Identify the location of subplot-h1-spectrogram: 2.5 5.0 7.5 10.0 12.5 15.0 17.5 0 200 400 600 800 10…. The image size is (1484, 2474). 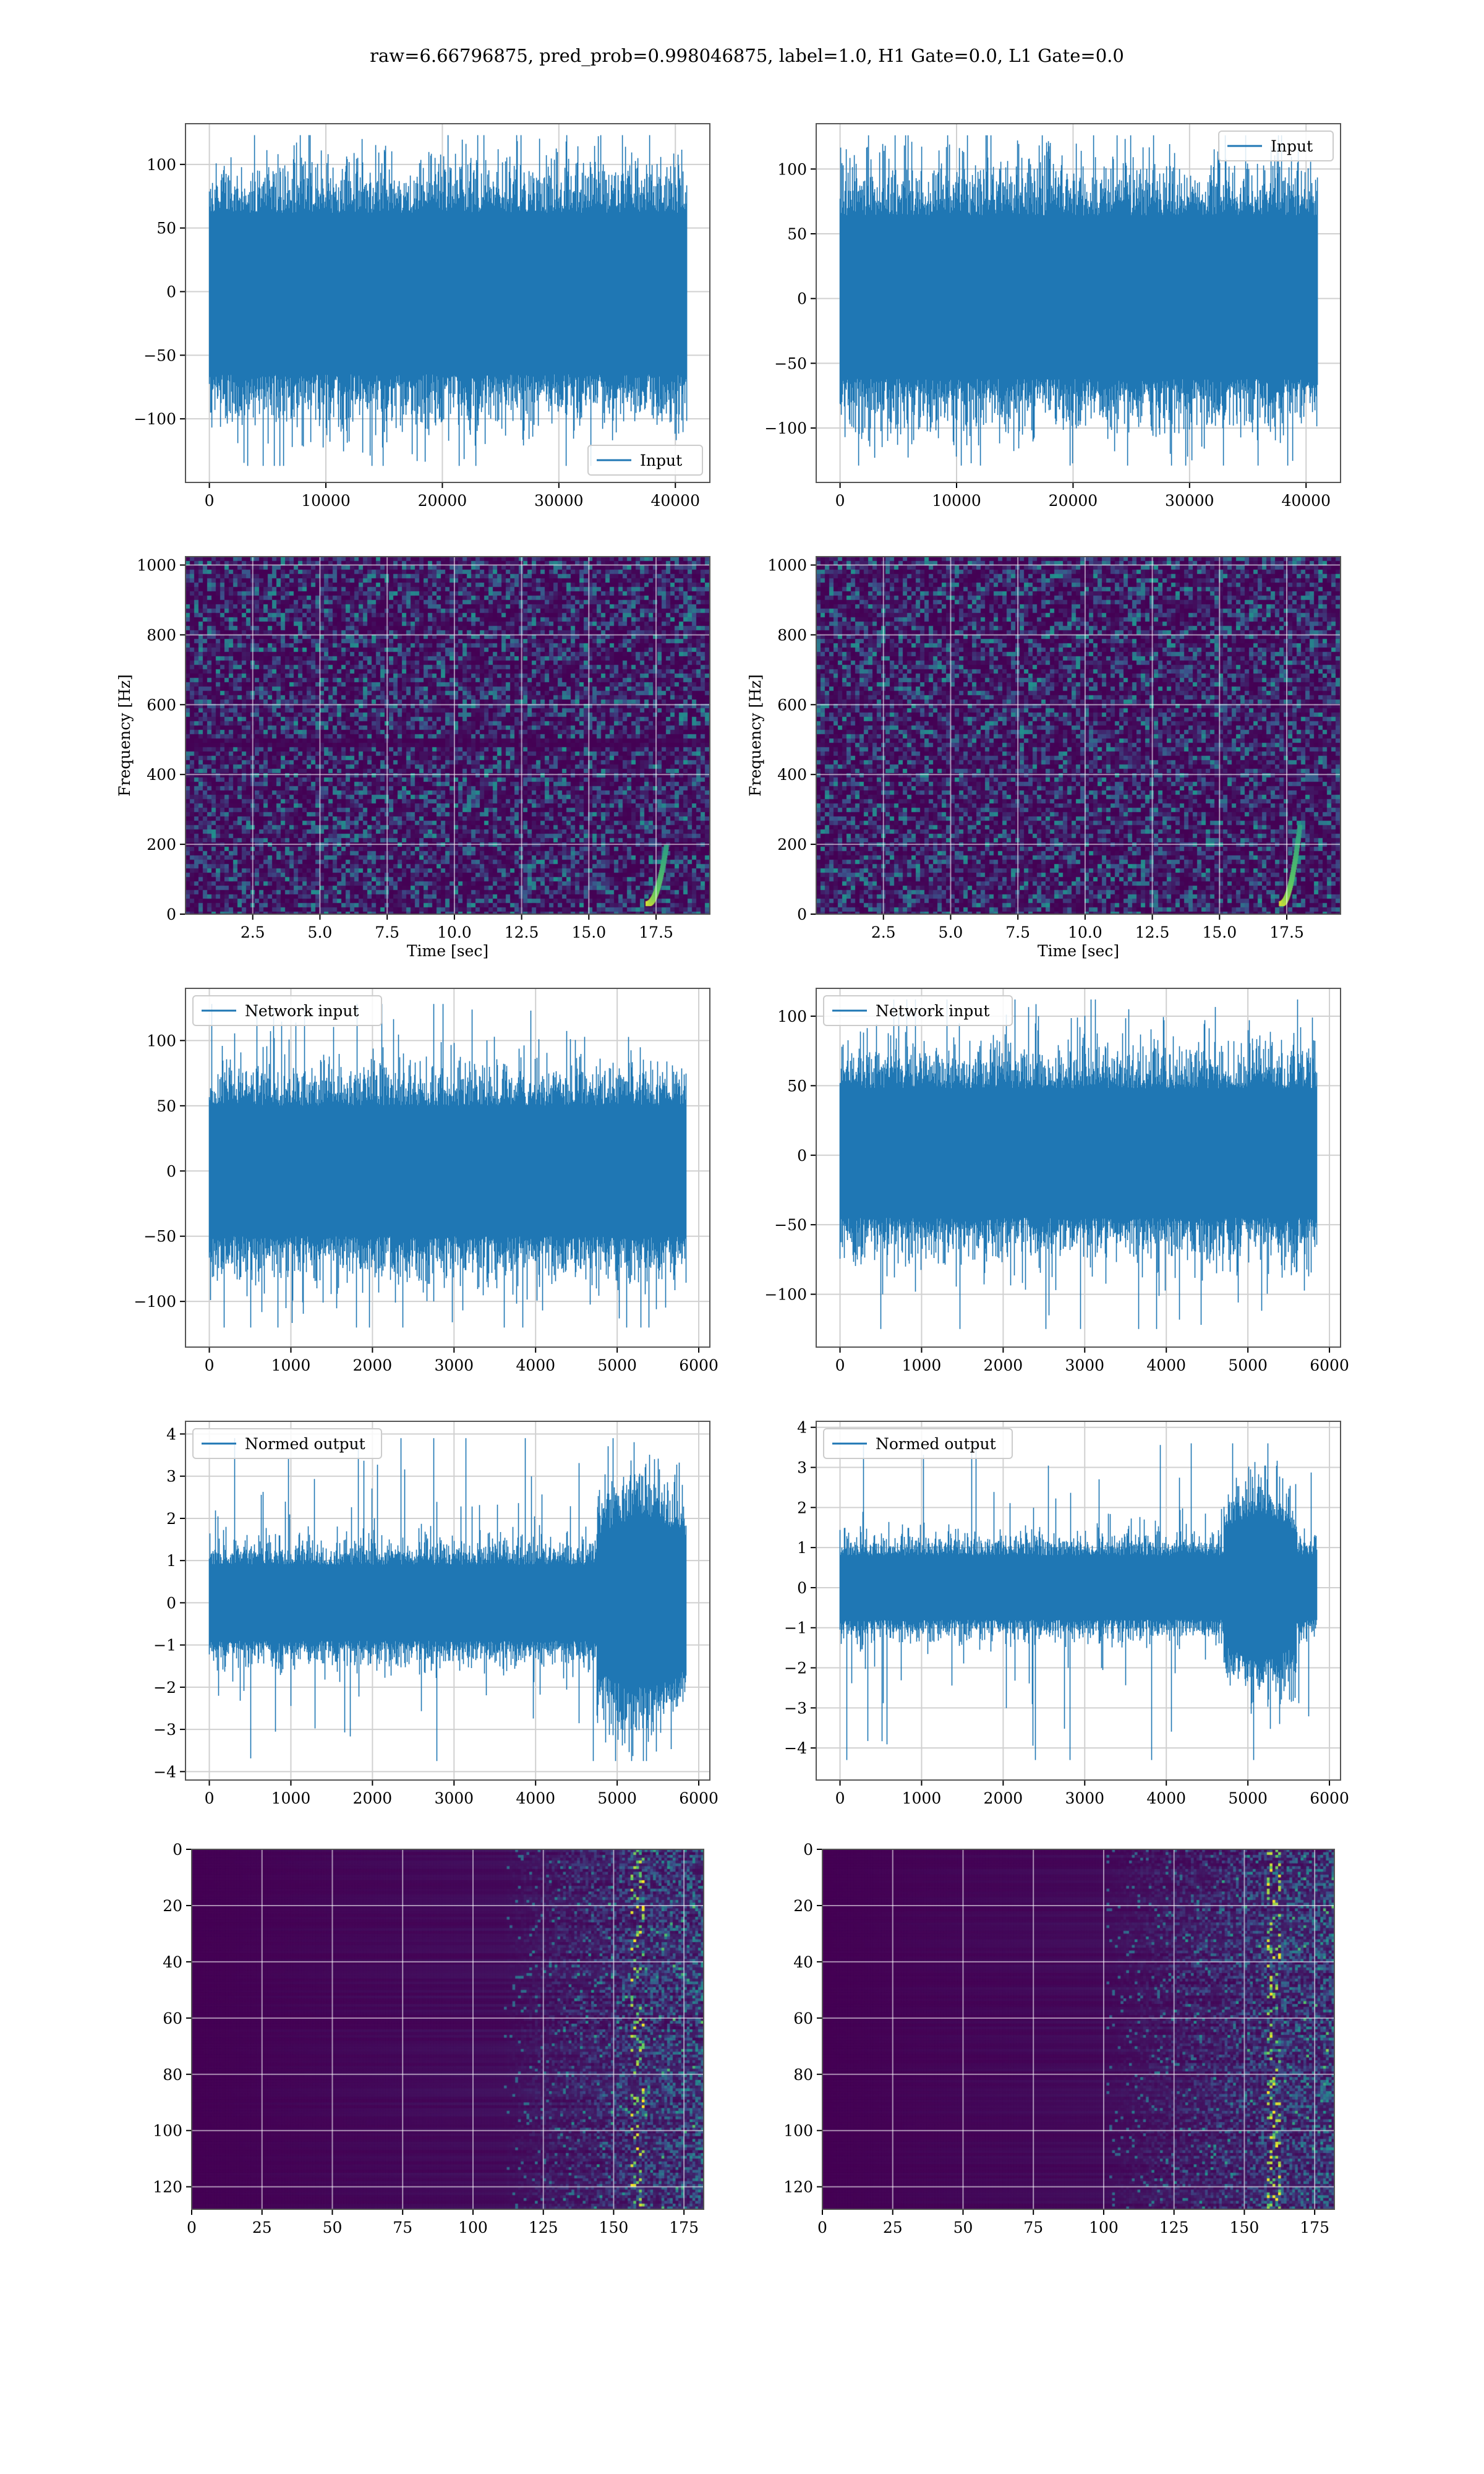
(413, 758).